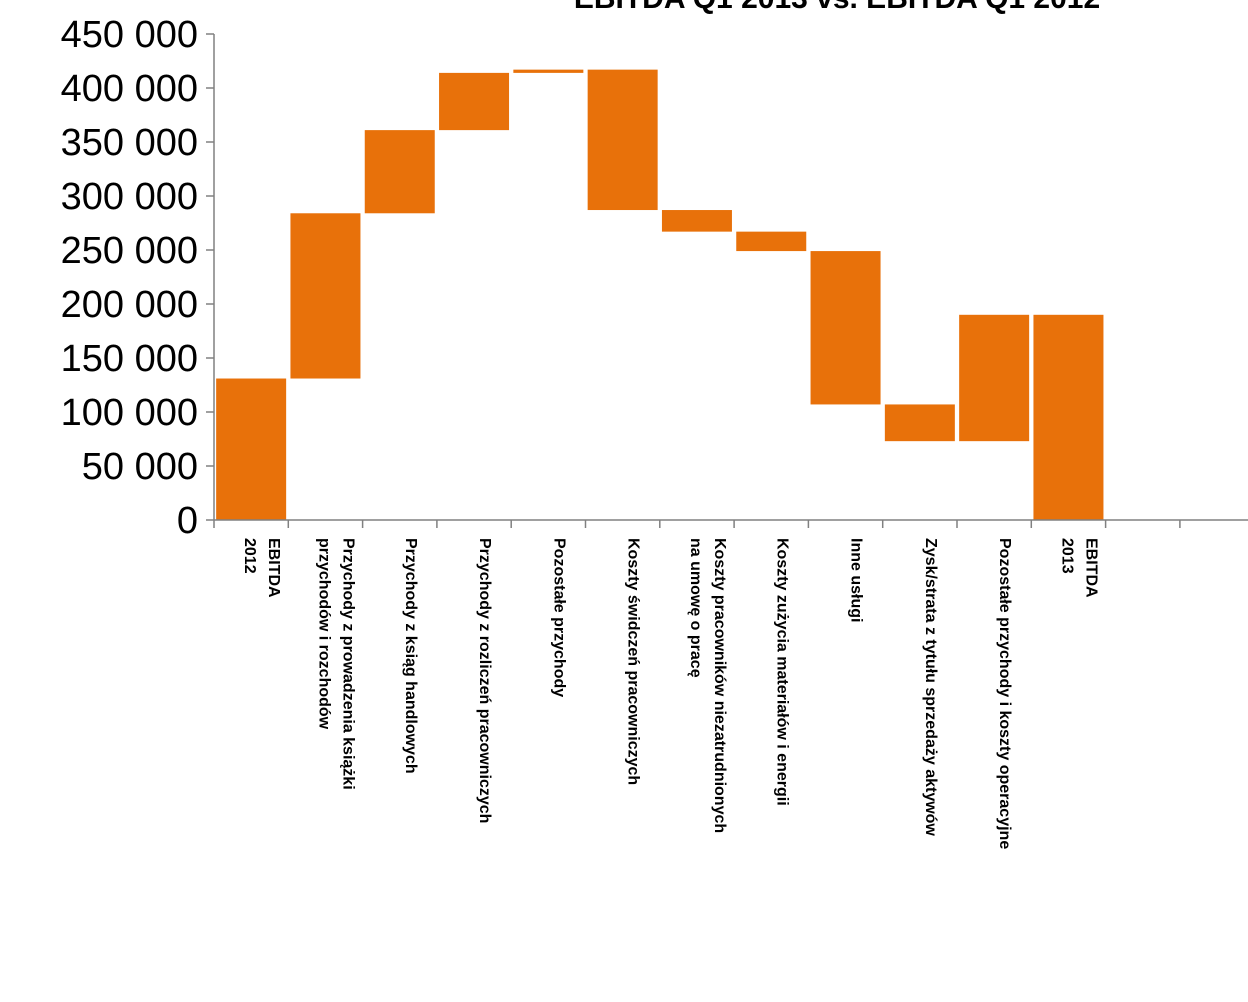 Image resolution: width=1248 pixels, height=1002 pixels. What do you see at coordinates (129, 413) in the screenshot?
I see `y-tick-label: 100 000` at bounding box center [129, 413].